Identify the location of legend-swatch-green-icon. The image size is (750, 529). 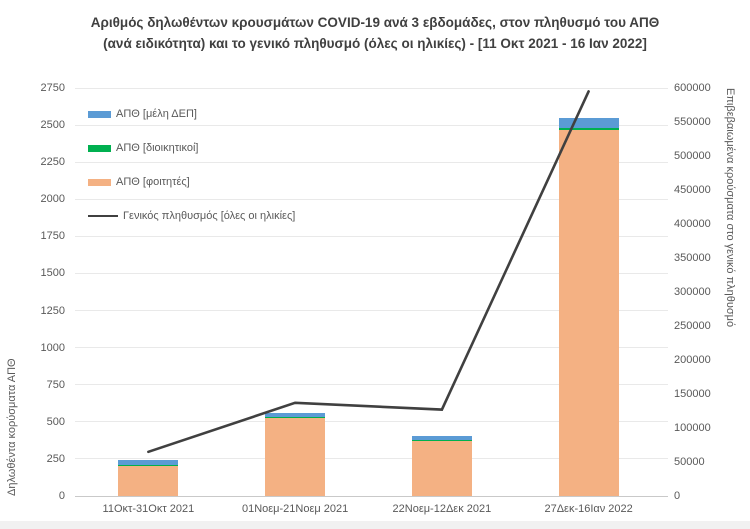
(99, 148).